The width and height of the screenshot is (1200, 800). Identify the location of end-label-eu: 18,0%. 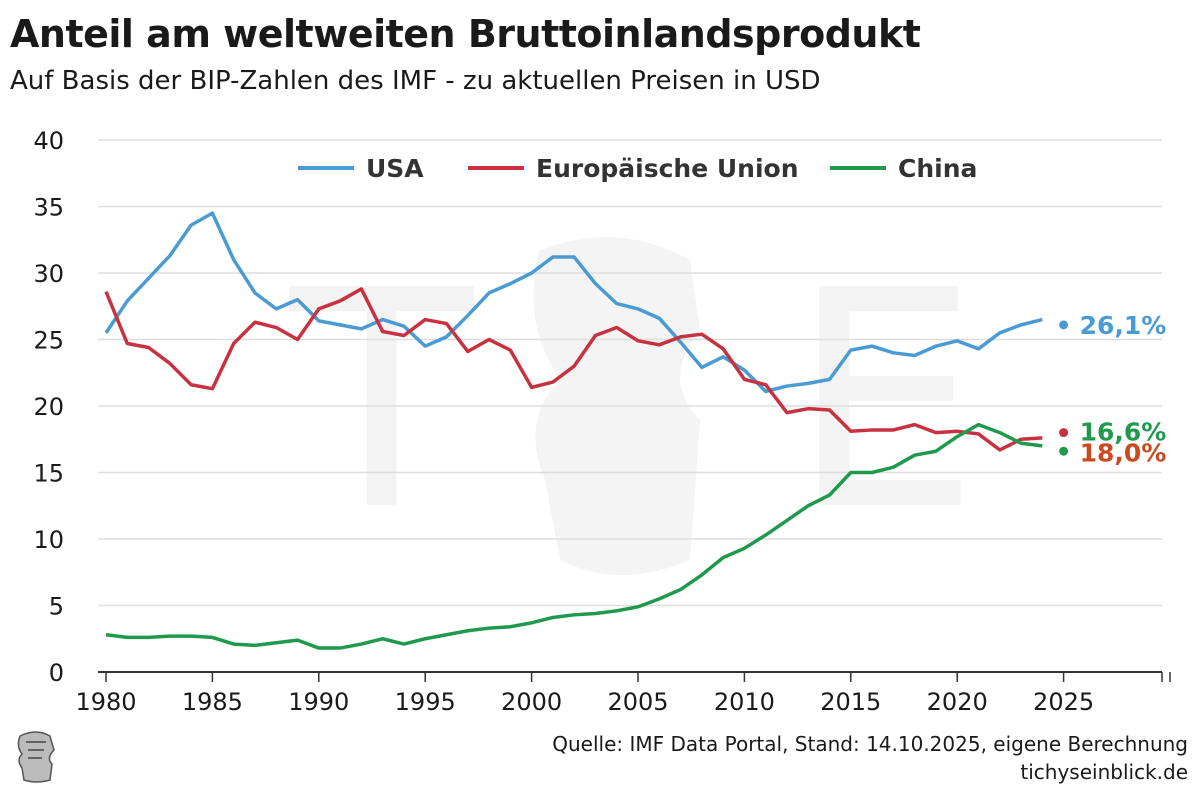
(1123, 453).